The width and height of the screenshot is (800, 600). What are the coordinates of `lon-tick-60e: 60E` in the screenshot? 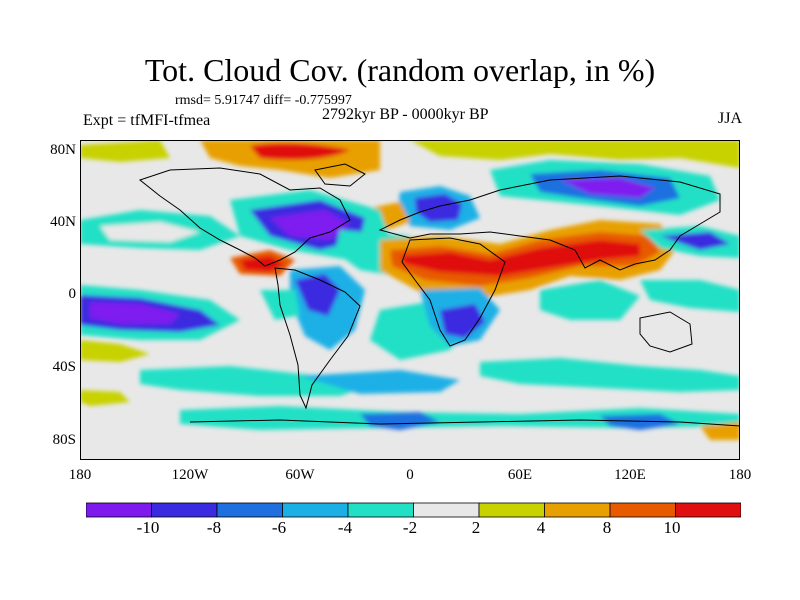 It's located at (520, 475).